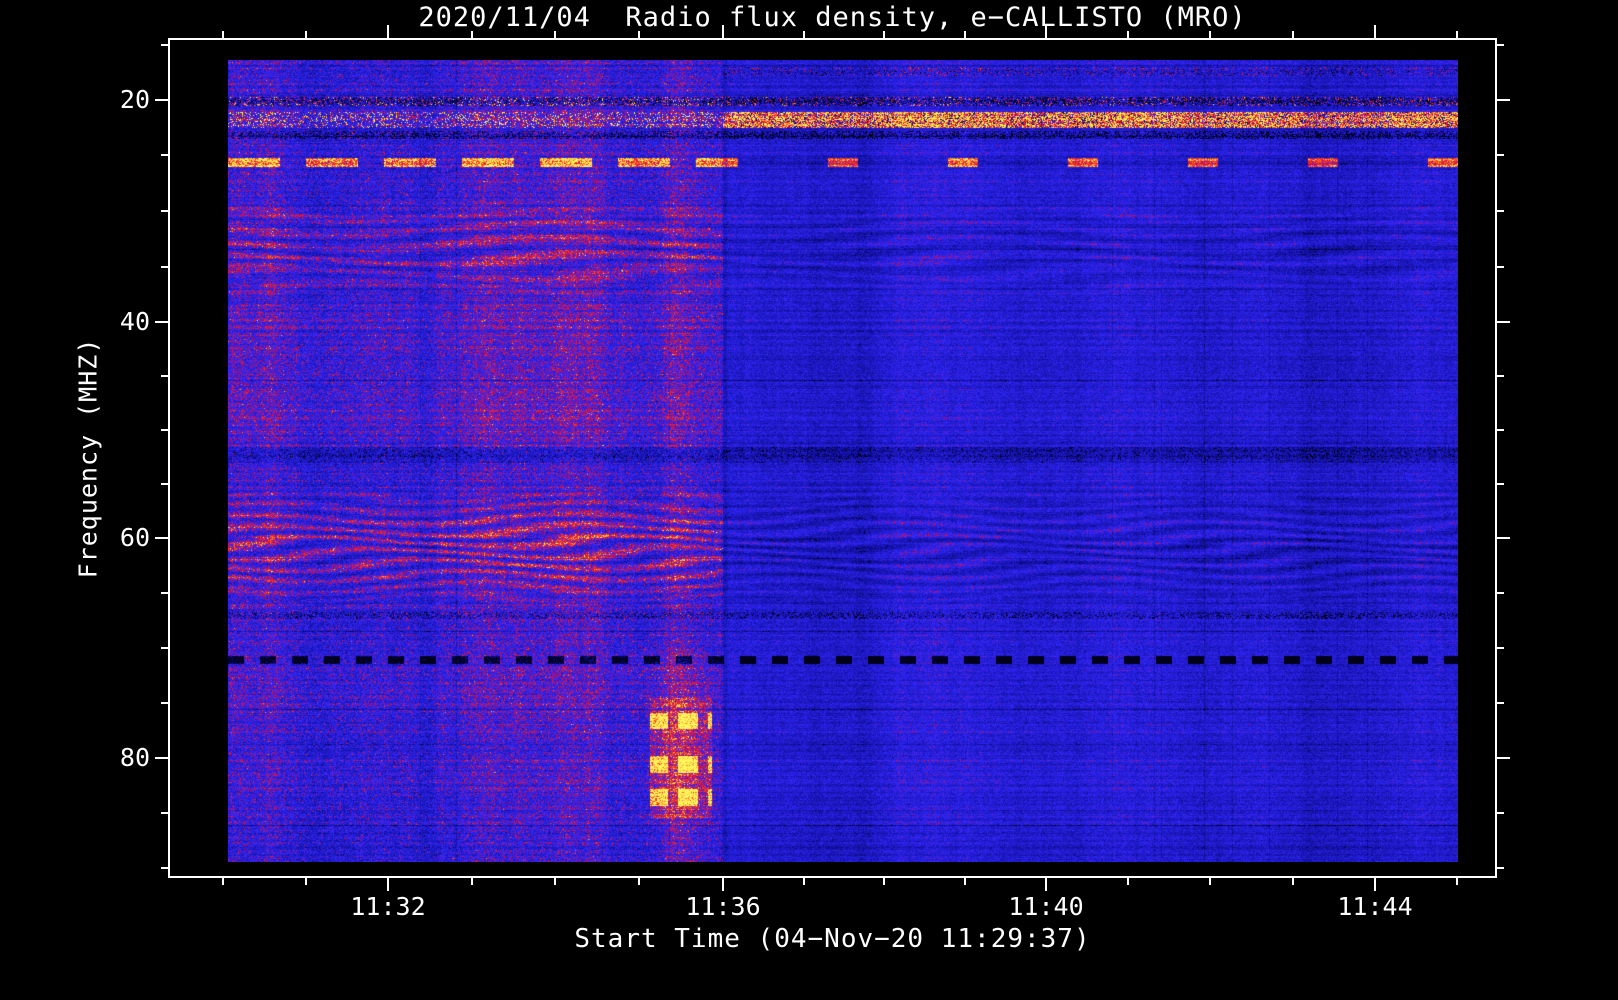 This screenshot has height=1000, width=1618. I want to click on x-tick-label: 11:44, so click(1375, 906).